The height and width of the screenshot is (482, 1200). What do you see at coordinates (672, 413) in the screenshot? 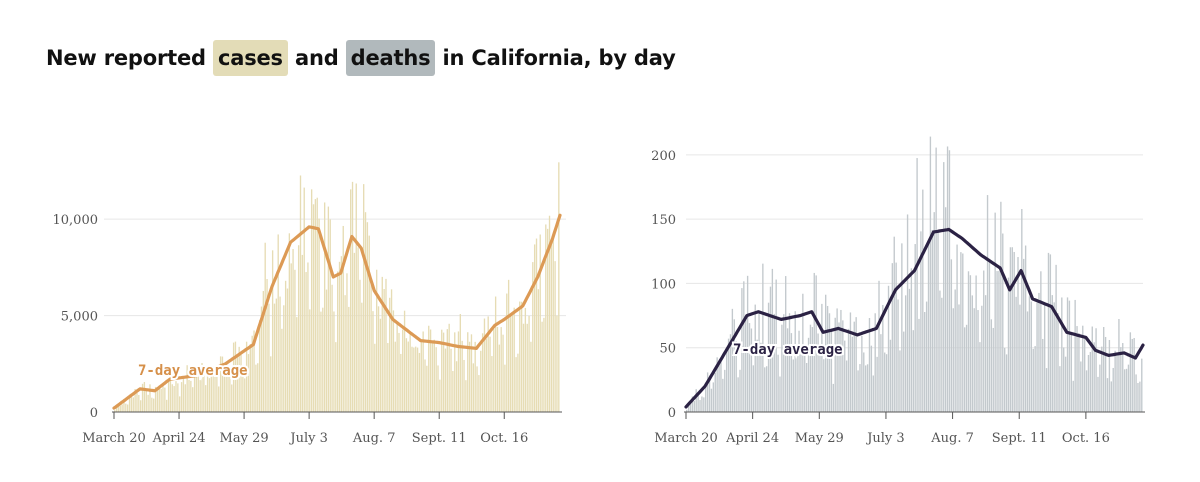
I see `y-tick-label: 0` at bounding box center [672, 413].